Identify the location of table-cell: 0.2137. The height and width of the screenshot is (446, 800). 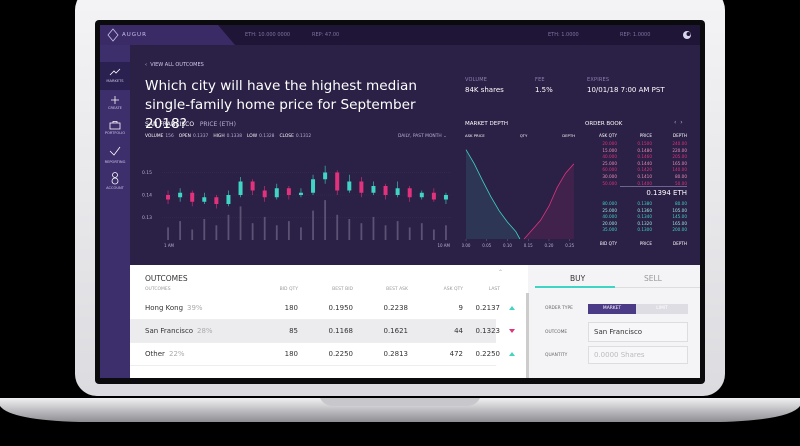
(488, 308).